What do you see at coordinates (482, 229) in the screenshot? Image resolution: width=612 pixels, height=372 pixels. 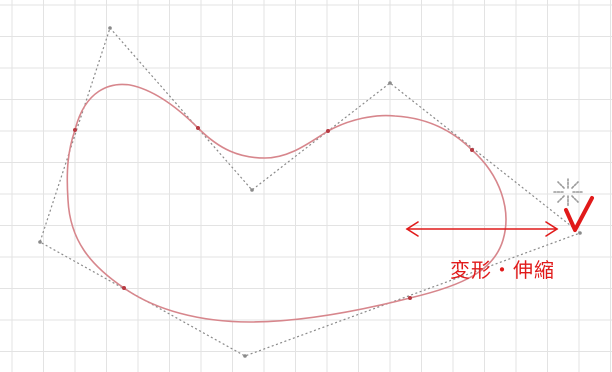 I see `double-arrow-icon` at bounding box center [482, 229].